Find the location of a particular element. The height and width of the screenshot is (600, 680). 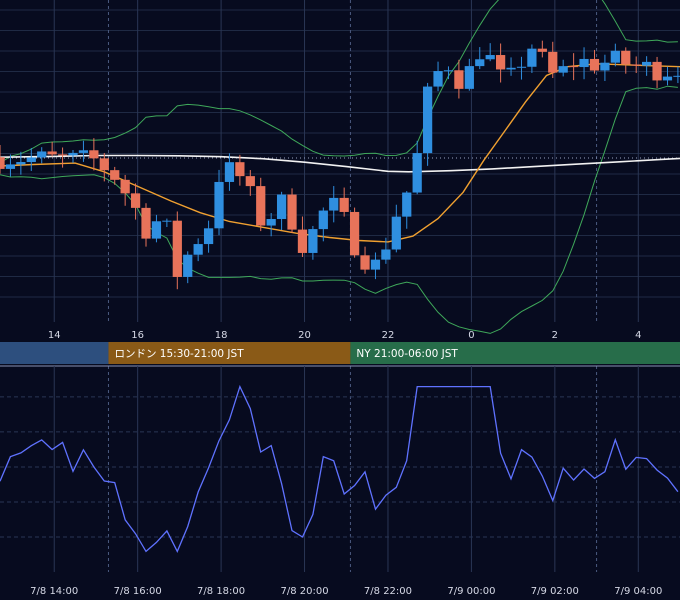

x-tick-label: 4 is located at coordinates (638, 335).